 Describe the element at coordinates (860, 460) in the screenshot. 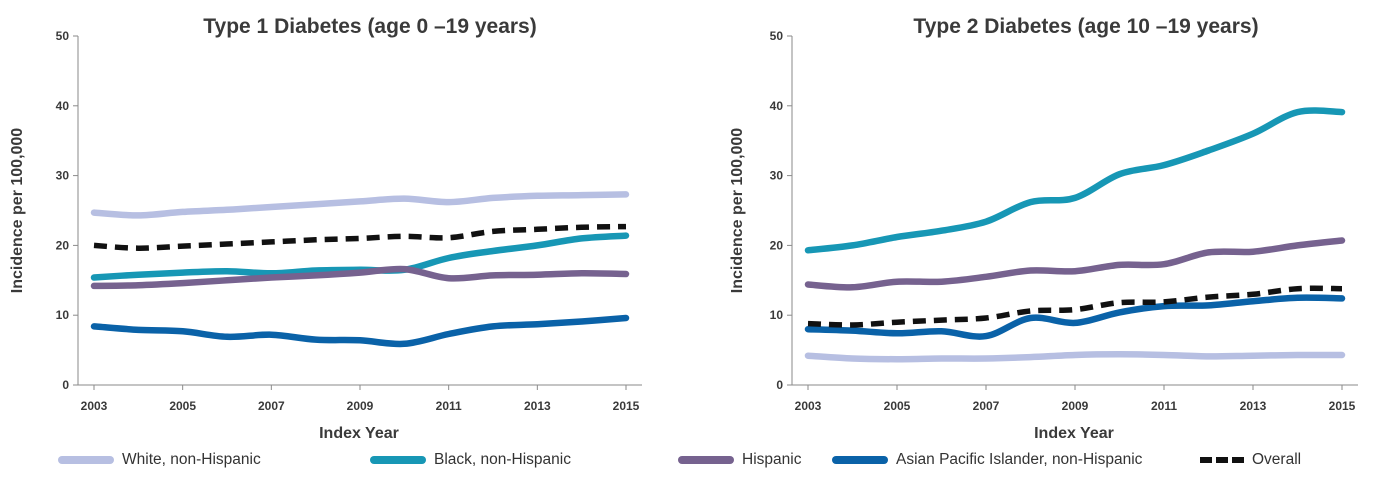

I see `legend-swatch-asian` at that location.